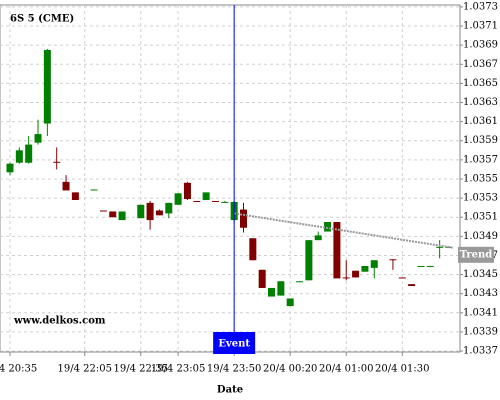  What do you see at coordinates (42, 19) in the screenshot?
I see `chart-title: 6S 5 (CME)` at bounding box center [42, 19].